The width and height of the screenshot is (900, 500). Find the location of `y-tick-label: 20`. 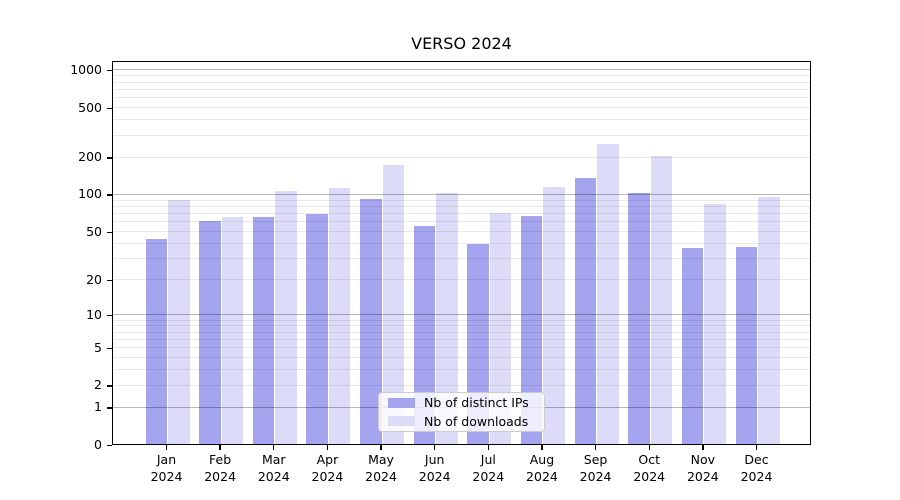

y-tick-label: 20 is located at coordinates (94, 279).